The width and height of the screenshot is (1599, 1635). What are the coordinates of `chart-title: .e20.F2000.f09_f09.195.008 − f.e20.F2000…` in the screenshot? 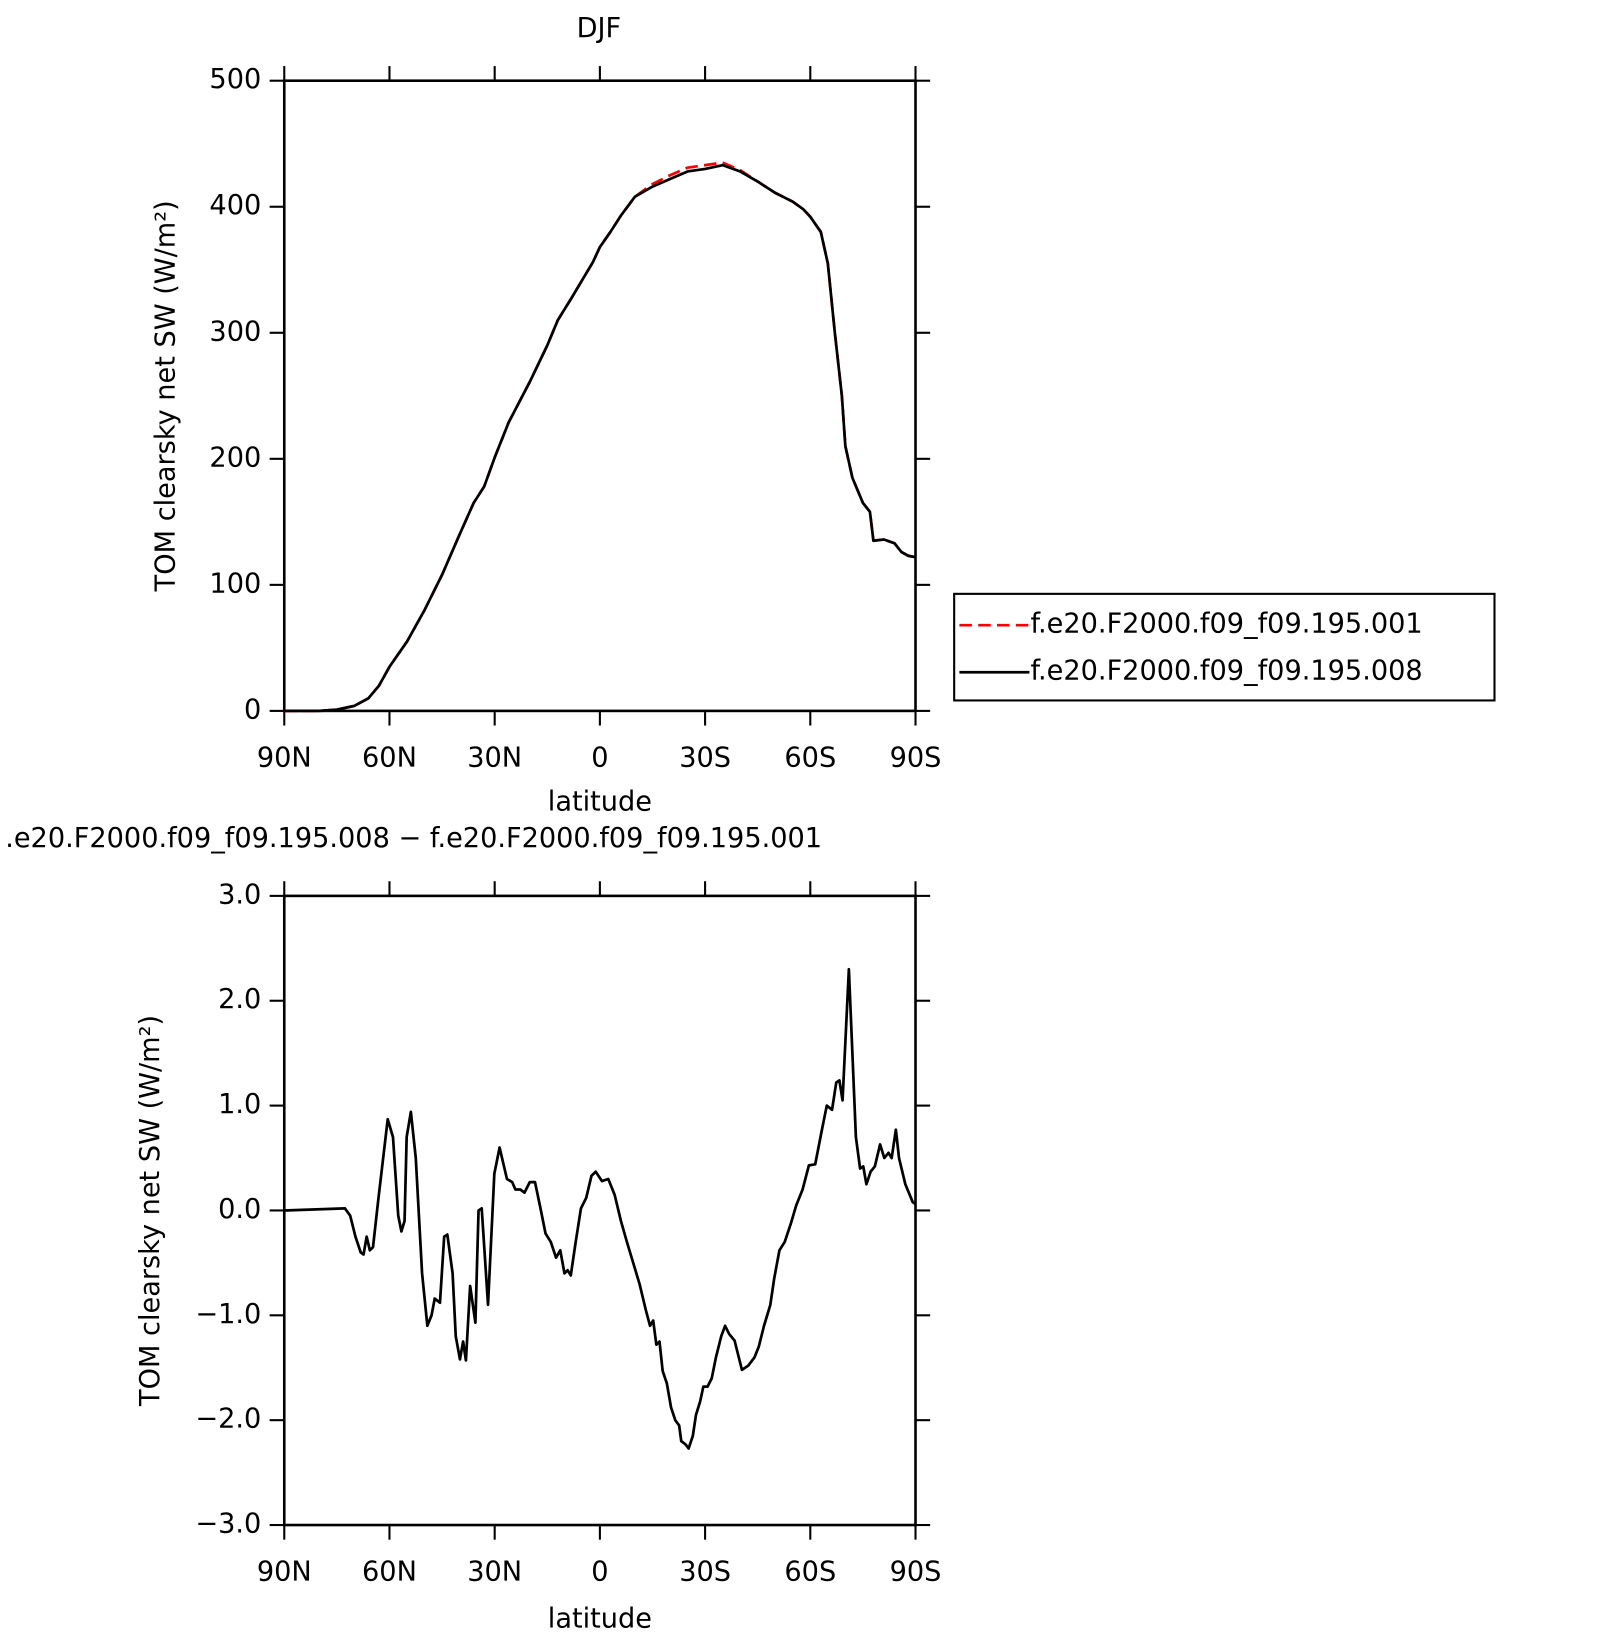 It's located at (413, 838).